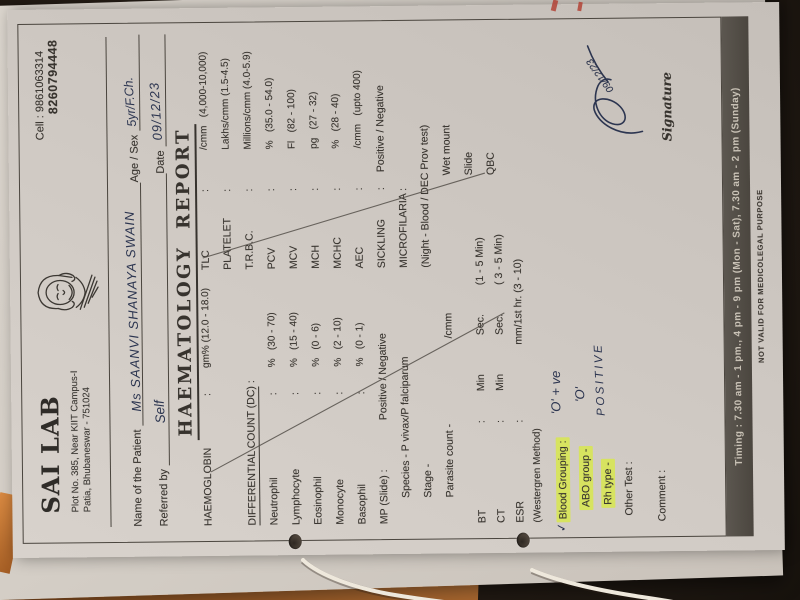  I want to click on blood-grouping-label: Blood Grouping :, so click(563, 480).